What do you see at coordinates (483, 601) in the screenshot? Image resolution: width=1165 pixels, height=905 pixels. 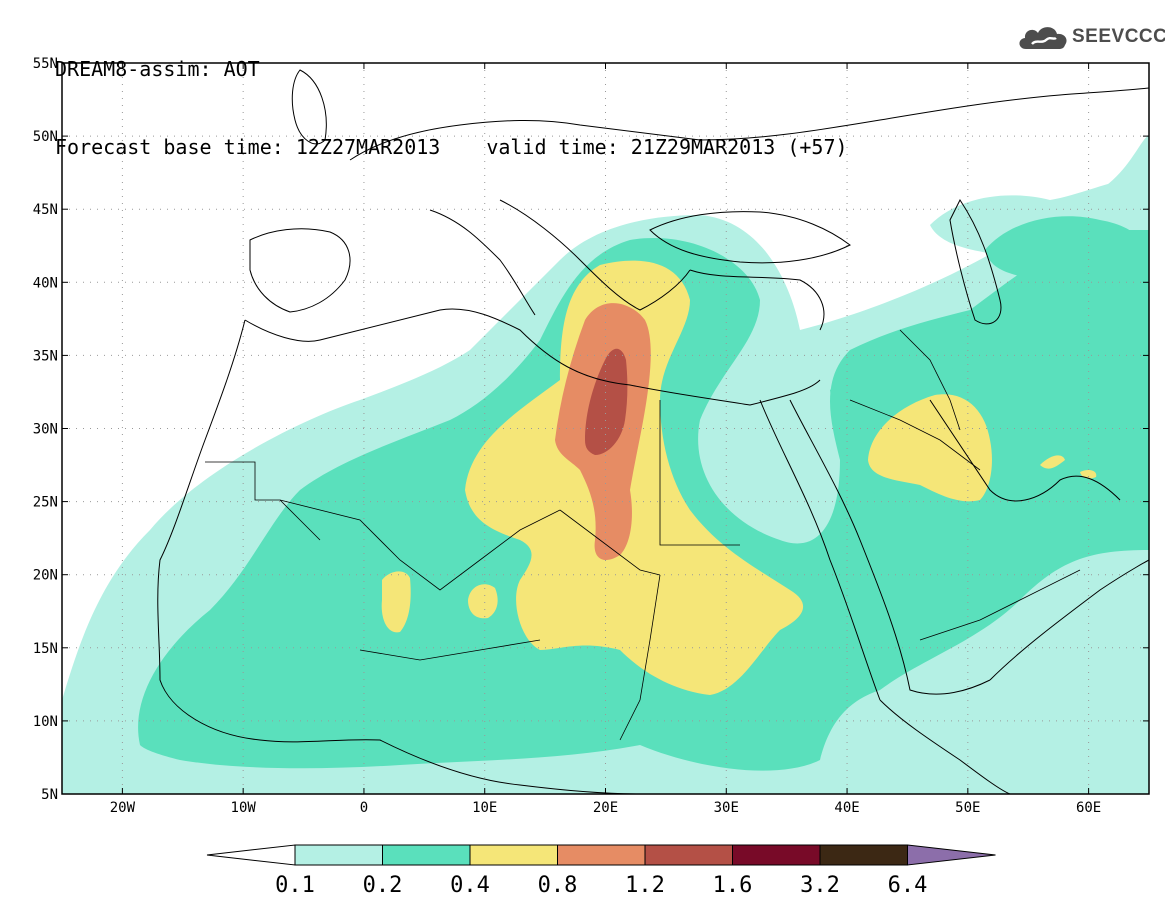 I see `aot-band-0.4-niger` at bounding box center [483, 601].